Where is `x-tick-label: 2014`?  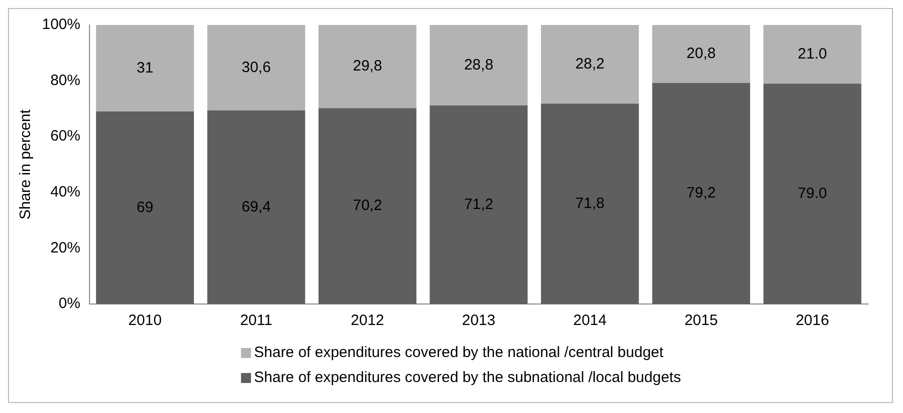 x-tick-label: 2014 is located at coordinates (590, 321).